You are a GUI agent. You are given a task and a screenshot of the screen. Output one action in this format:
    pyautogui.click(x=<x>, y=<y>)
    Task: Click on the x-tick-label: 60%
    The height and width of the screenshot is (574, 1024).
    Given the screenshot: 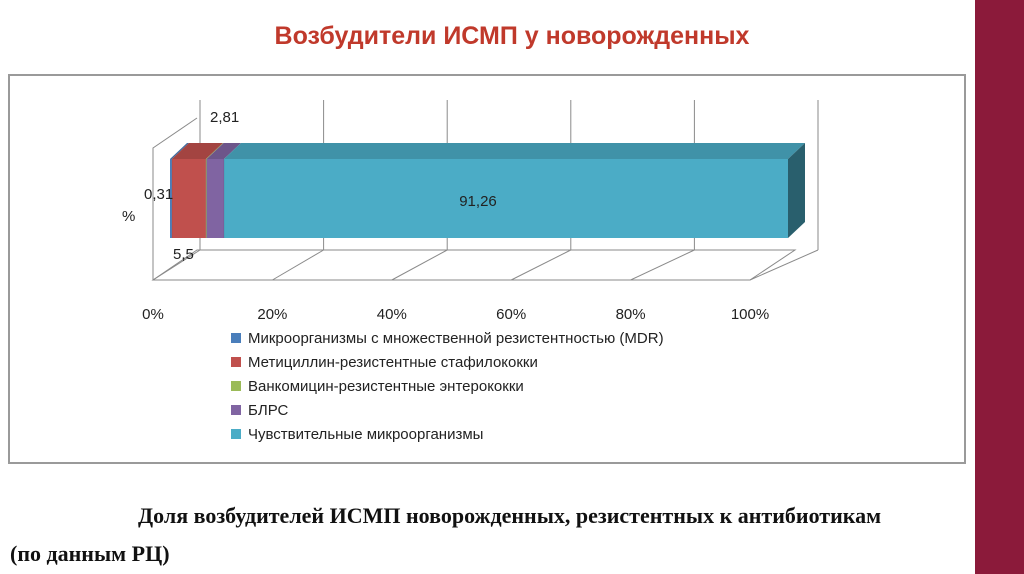 What is the action you would take?
    pyautogui.click(x=511, y=314)
    